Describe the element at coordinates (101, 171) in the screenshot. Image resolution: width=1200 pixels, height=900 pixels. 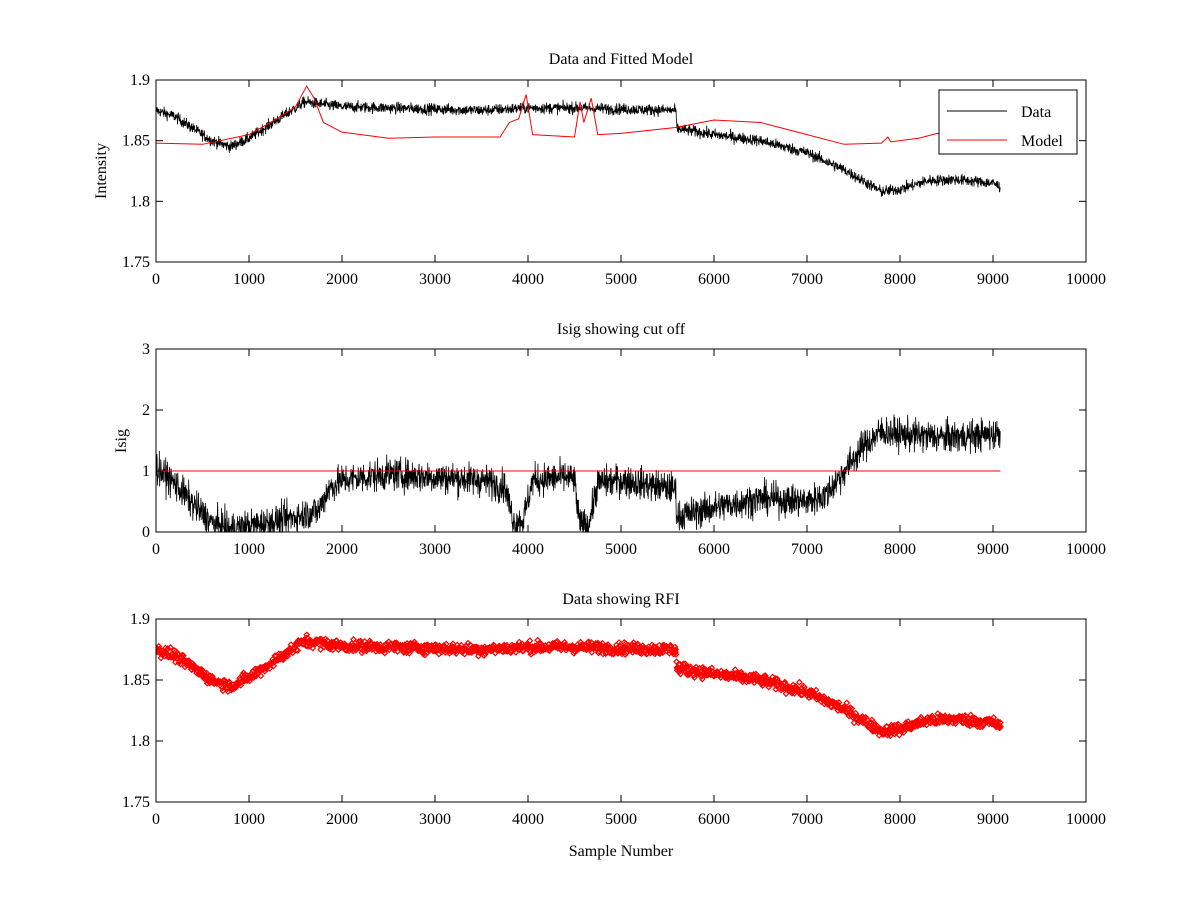
I see `panel-1-ylabel: Intensity` at that location.